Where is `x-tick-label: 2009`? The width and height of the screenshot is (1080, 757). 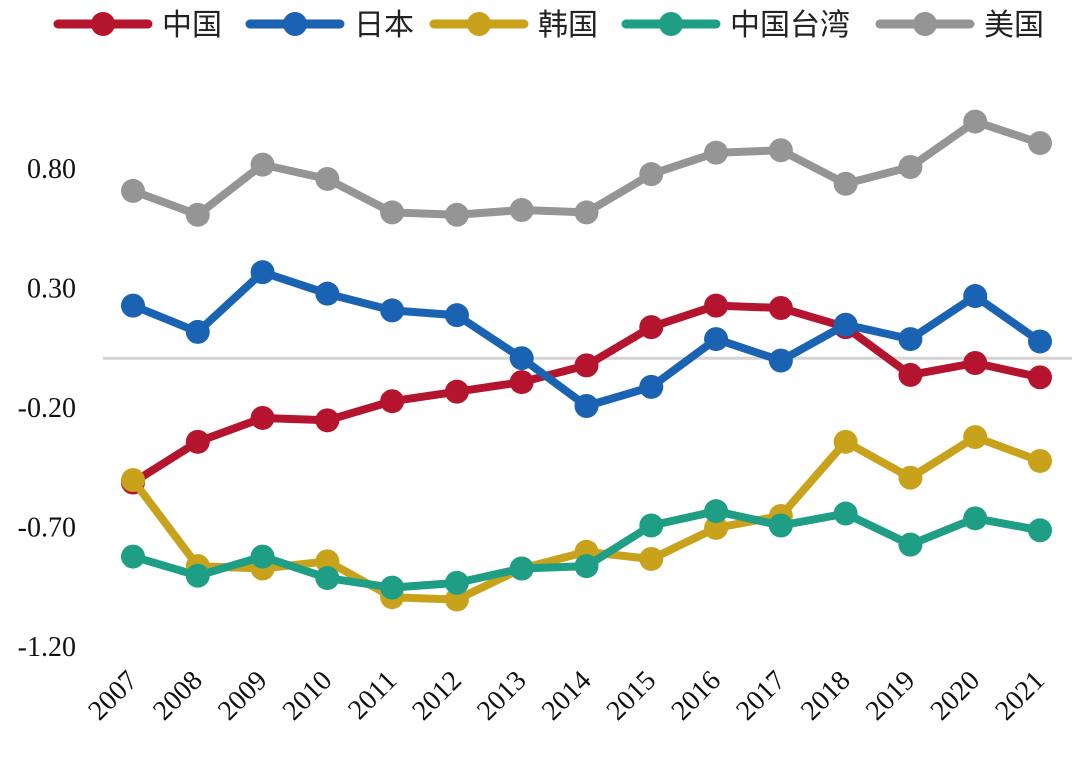 x-tick-label: 2009 is located at coordinates (243, 696).